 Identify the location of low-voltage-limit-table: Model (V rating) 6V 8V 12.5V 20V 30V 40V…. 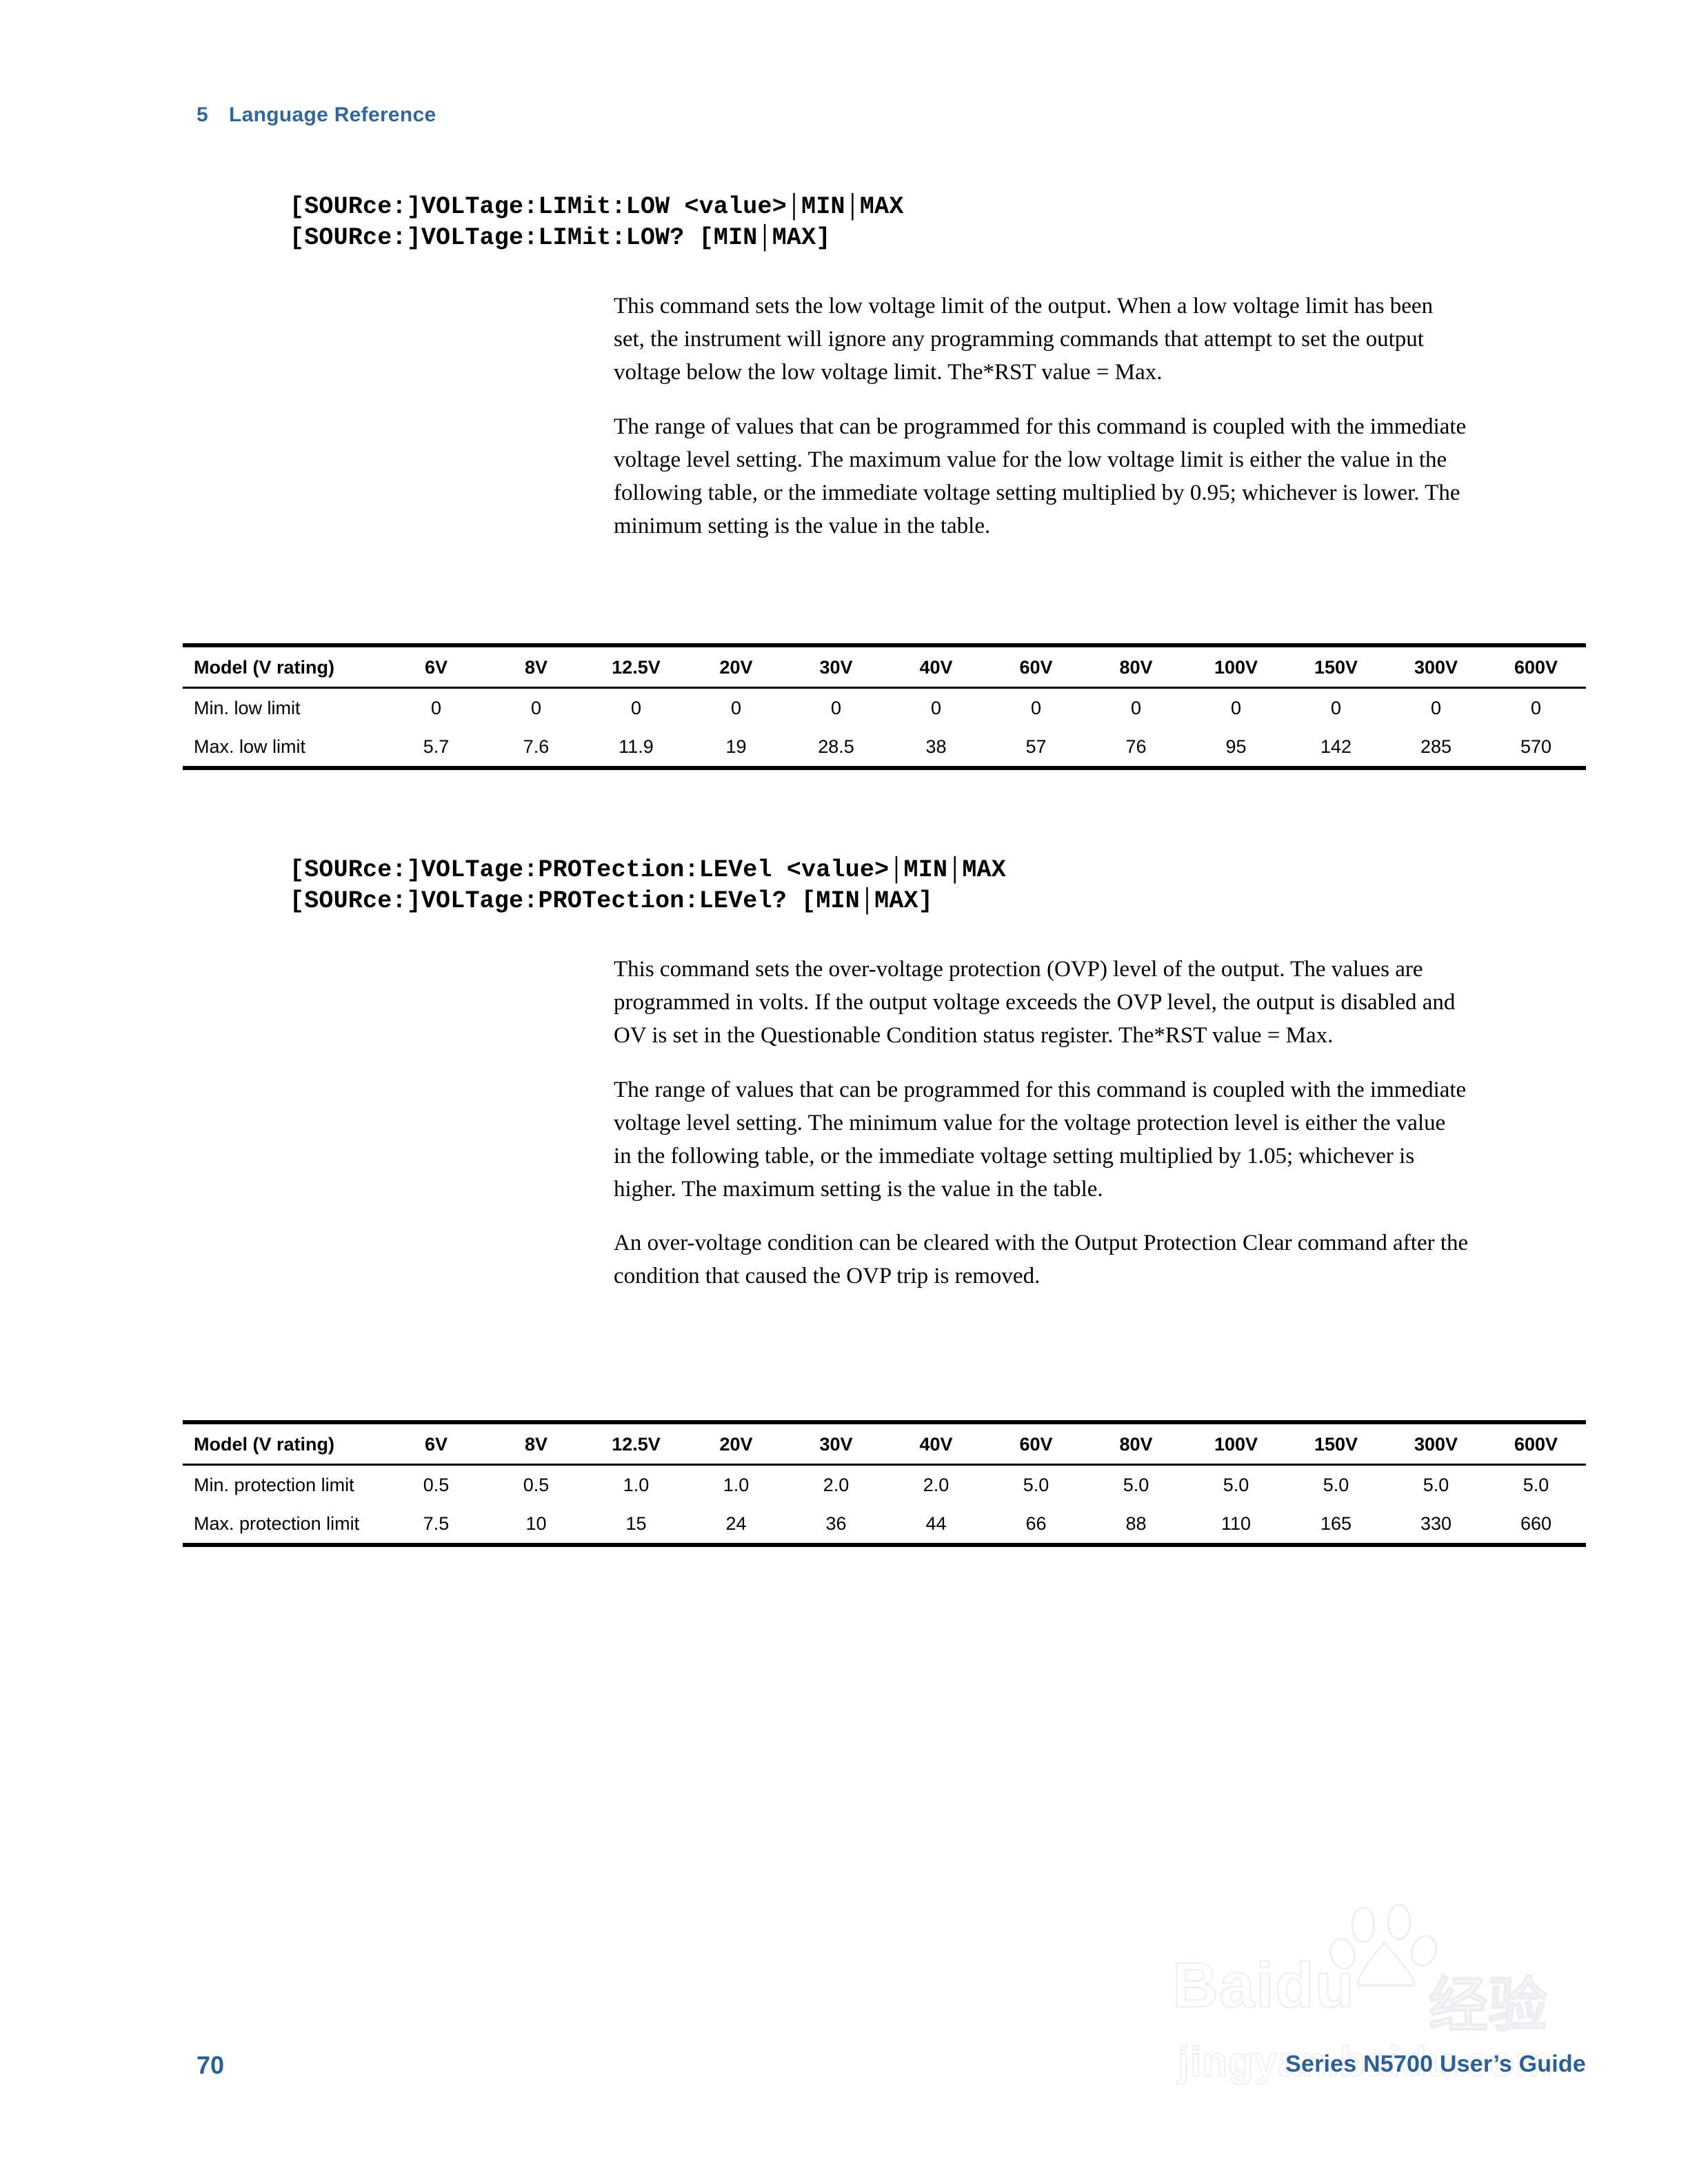
(884, 706).